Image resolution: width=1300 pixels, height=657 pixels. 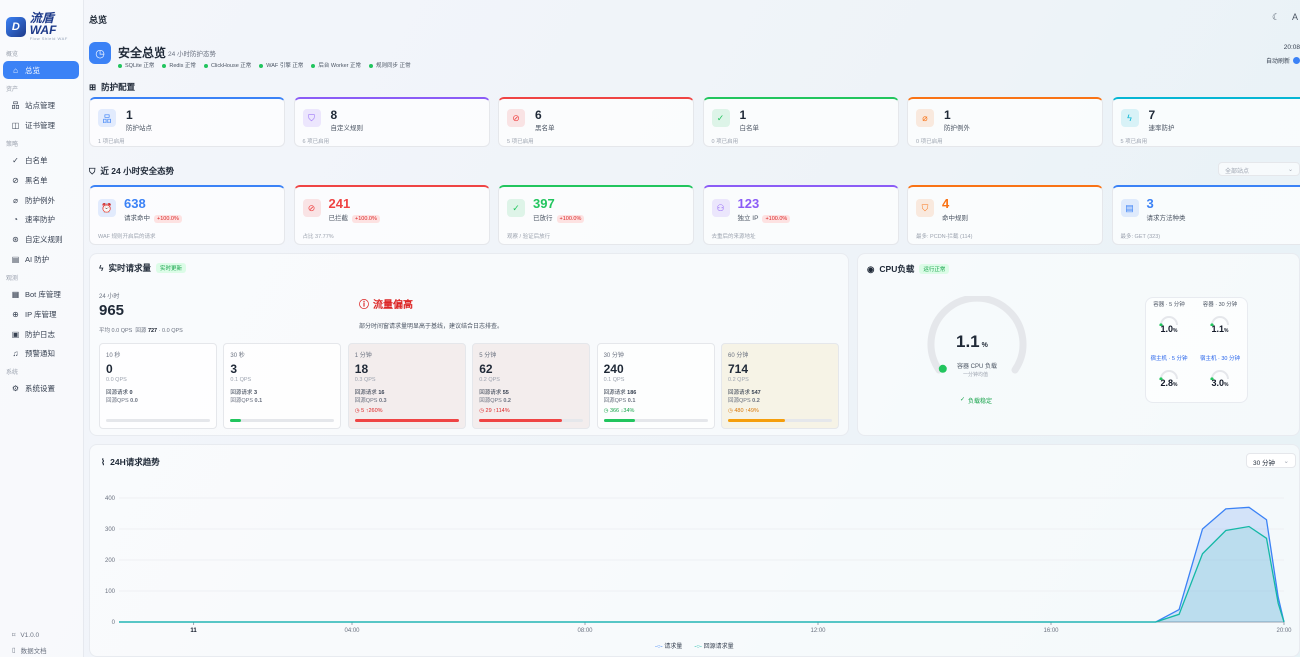 I want to click on protection-card: ⌀ 1 防护例外 0 项已启用, so click(x=1005, y=122).